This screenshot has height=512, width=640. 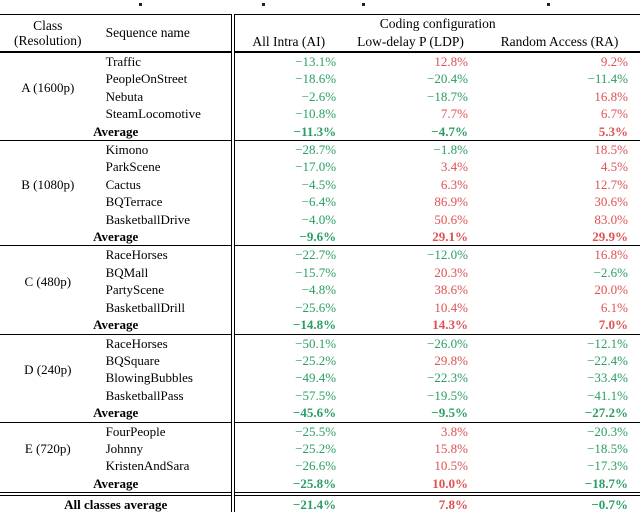 I want to click on sequence-name: Nebuta, so click(x=124, y=96).